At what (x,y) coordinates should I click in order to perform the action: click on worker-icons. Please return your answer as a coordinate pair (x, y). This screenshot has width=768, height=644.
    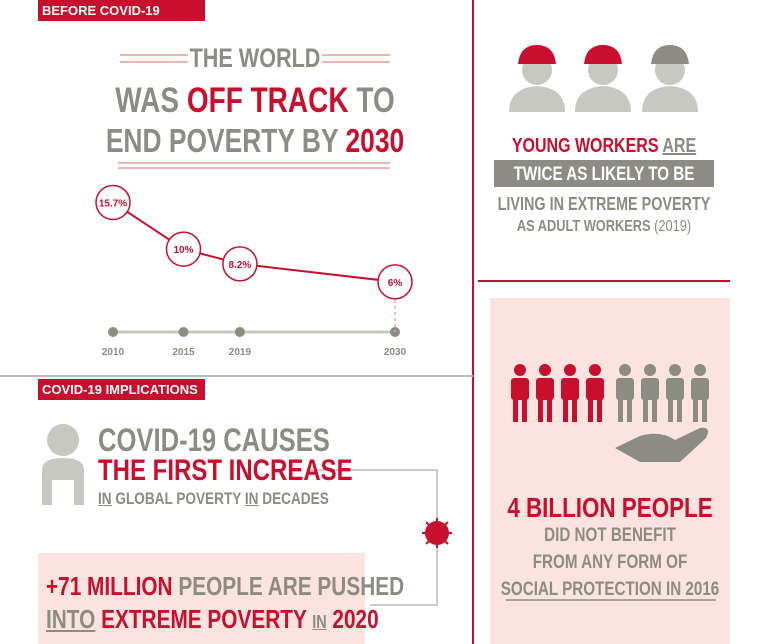
    Looking at the image, I should click on (603, 78).